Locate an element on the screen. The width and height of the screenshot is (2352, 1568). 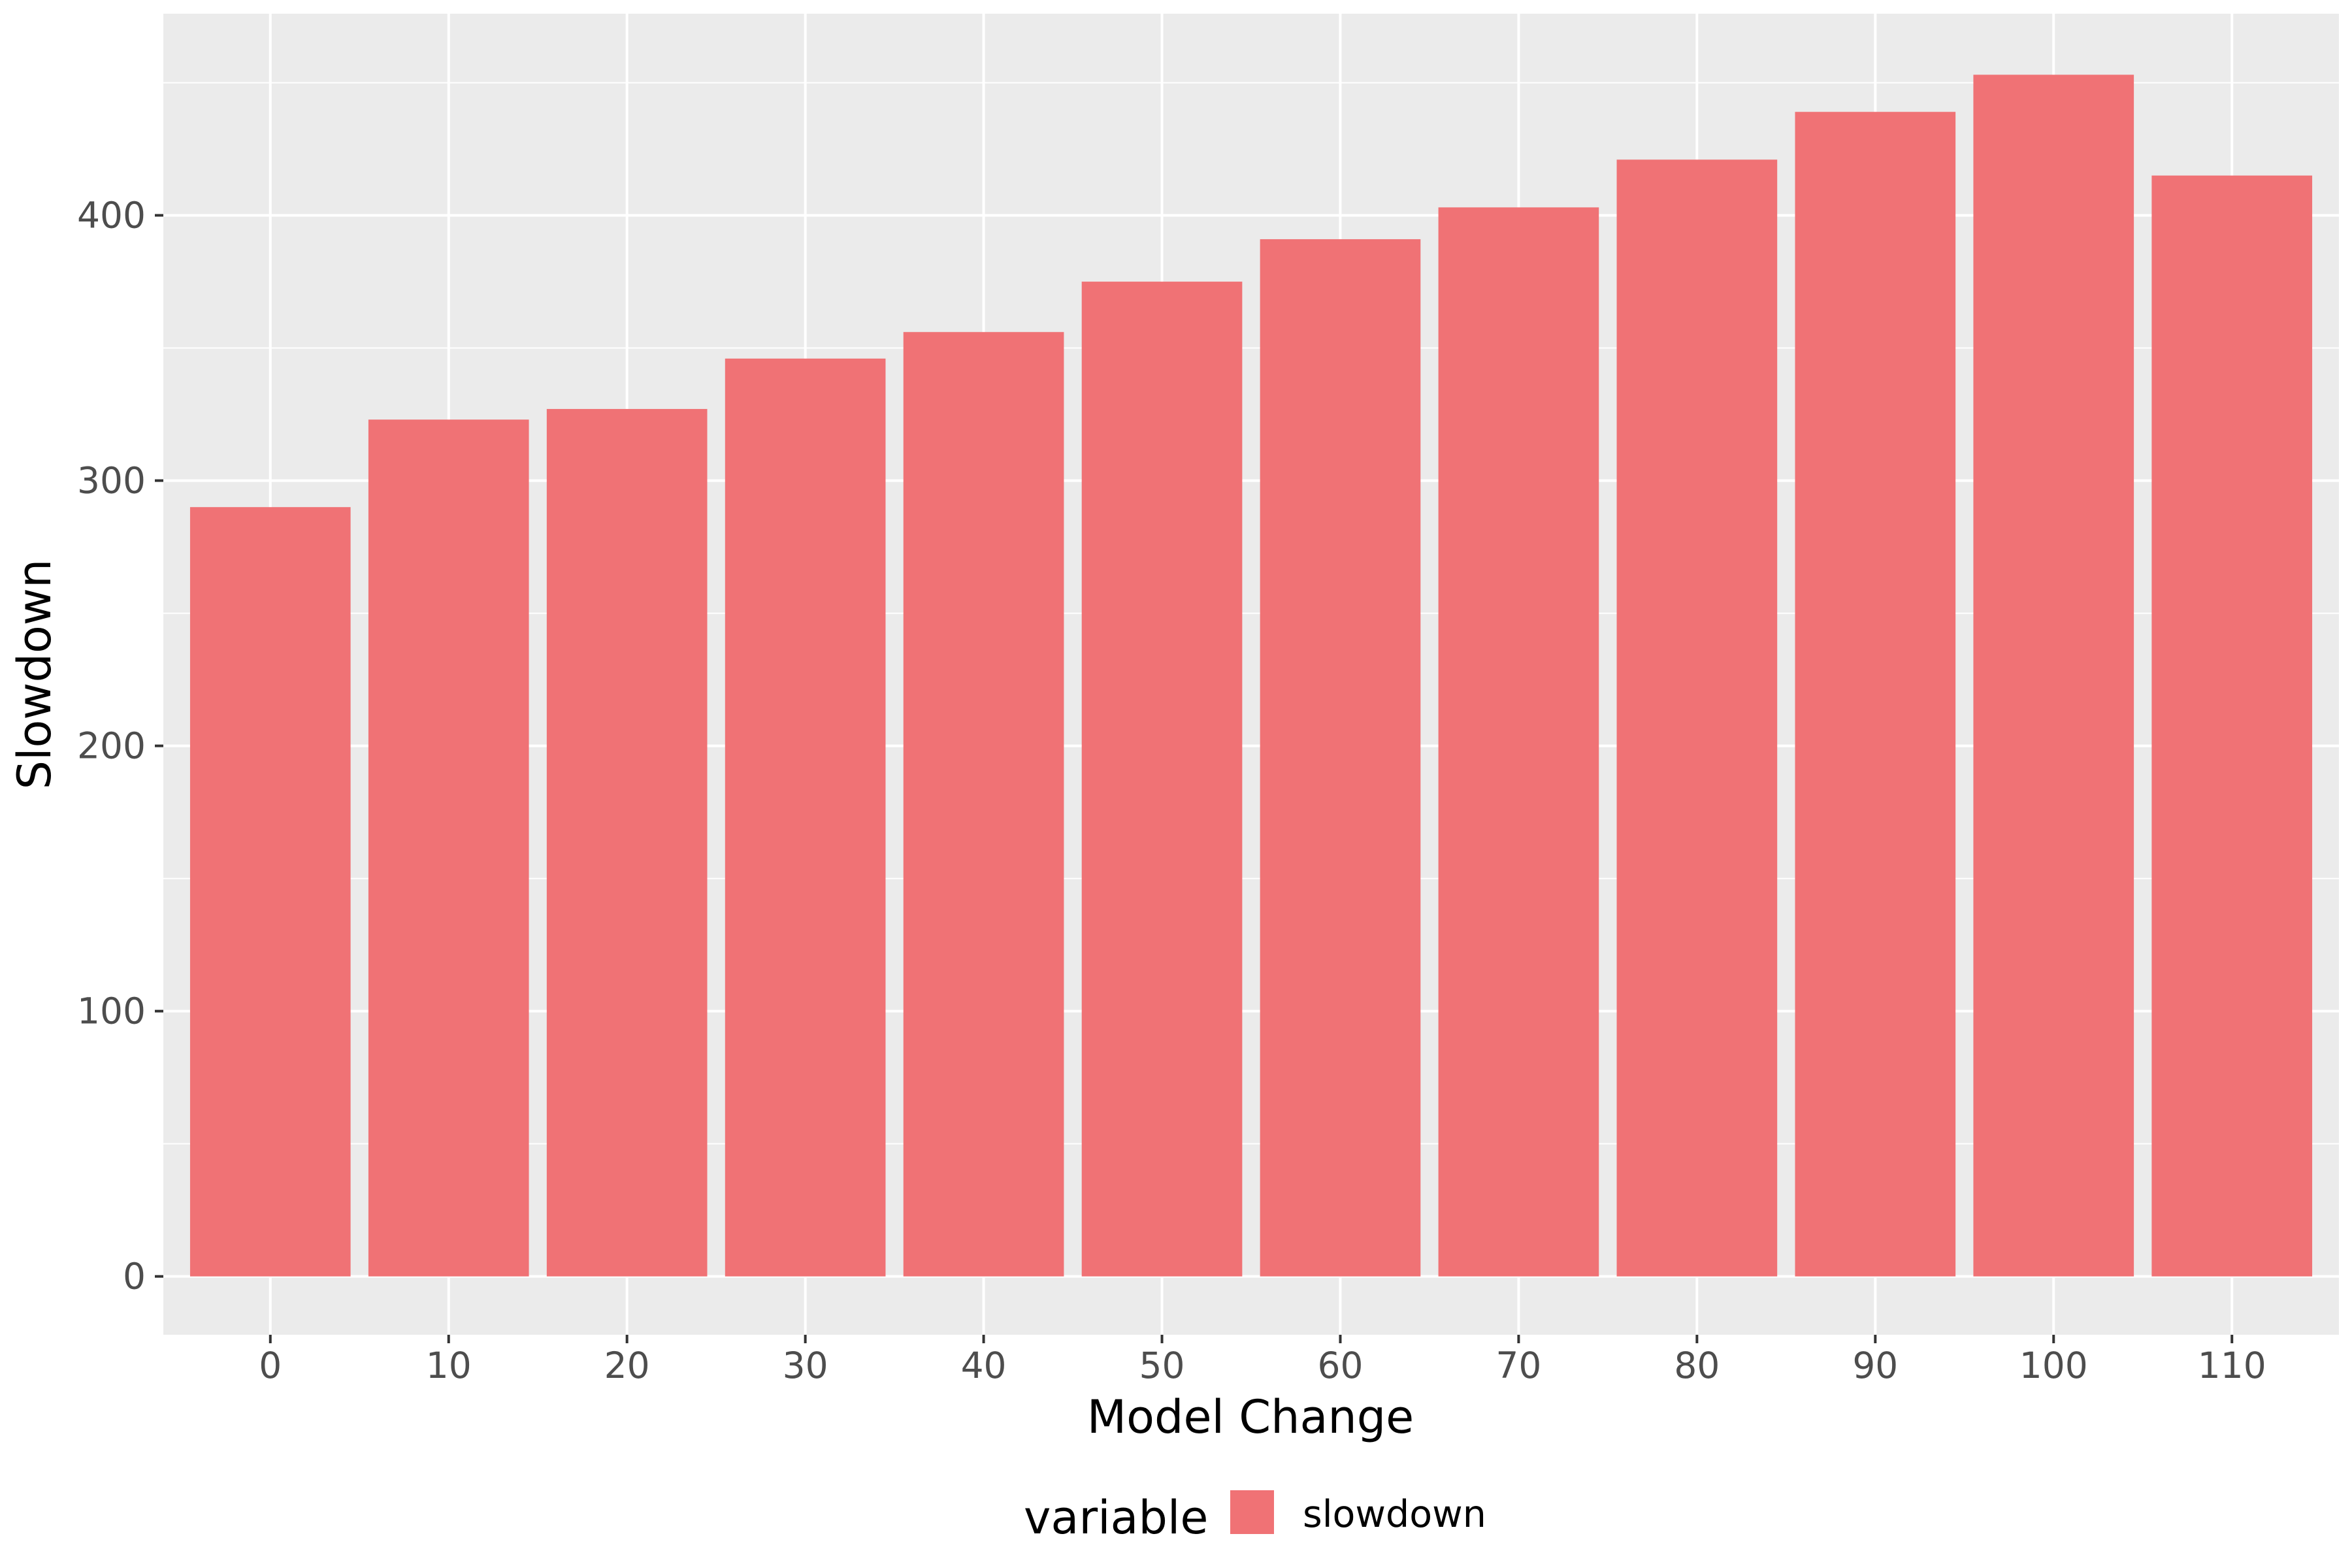
y-axis-title: Slowdown is located at coordinates (34, 674).